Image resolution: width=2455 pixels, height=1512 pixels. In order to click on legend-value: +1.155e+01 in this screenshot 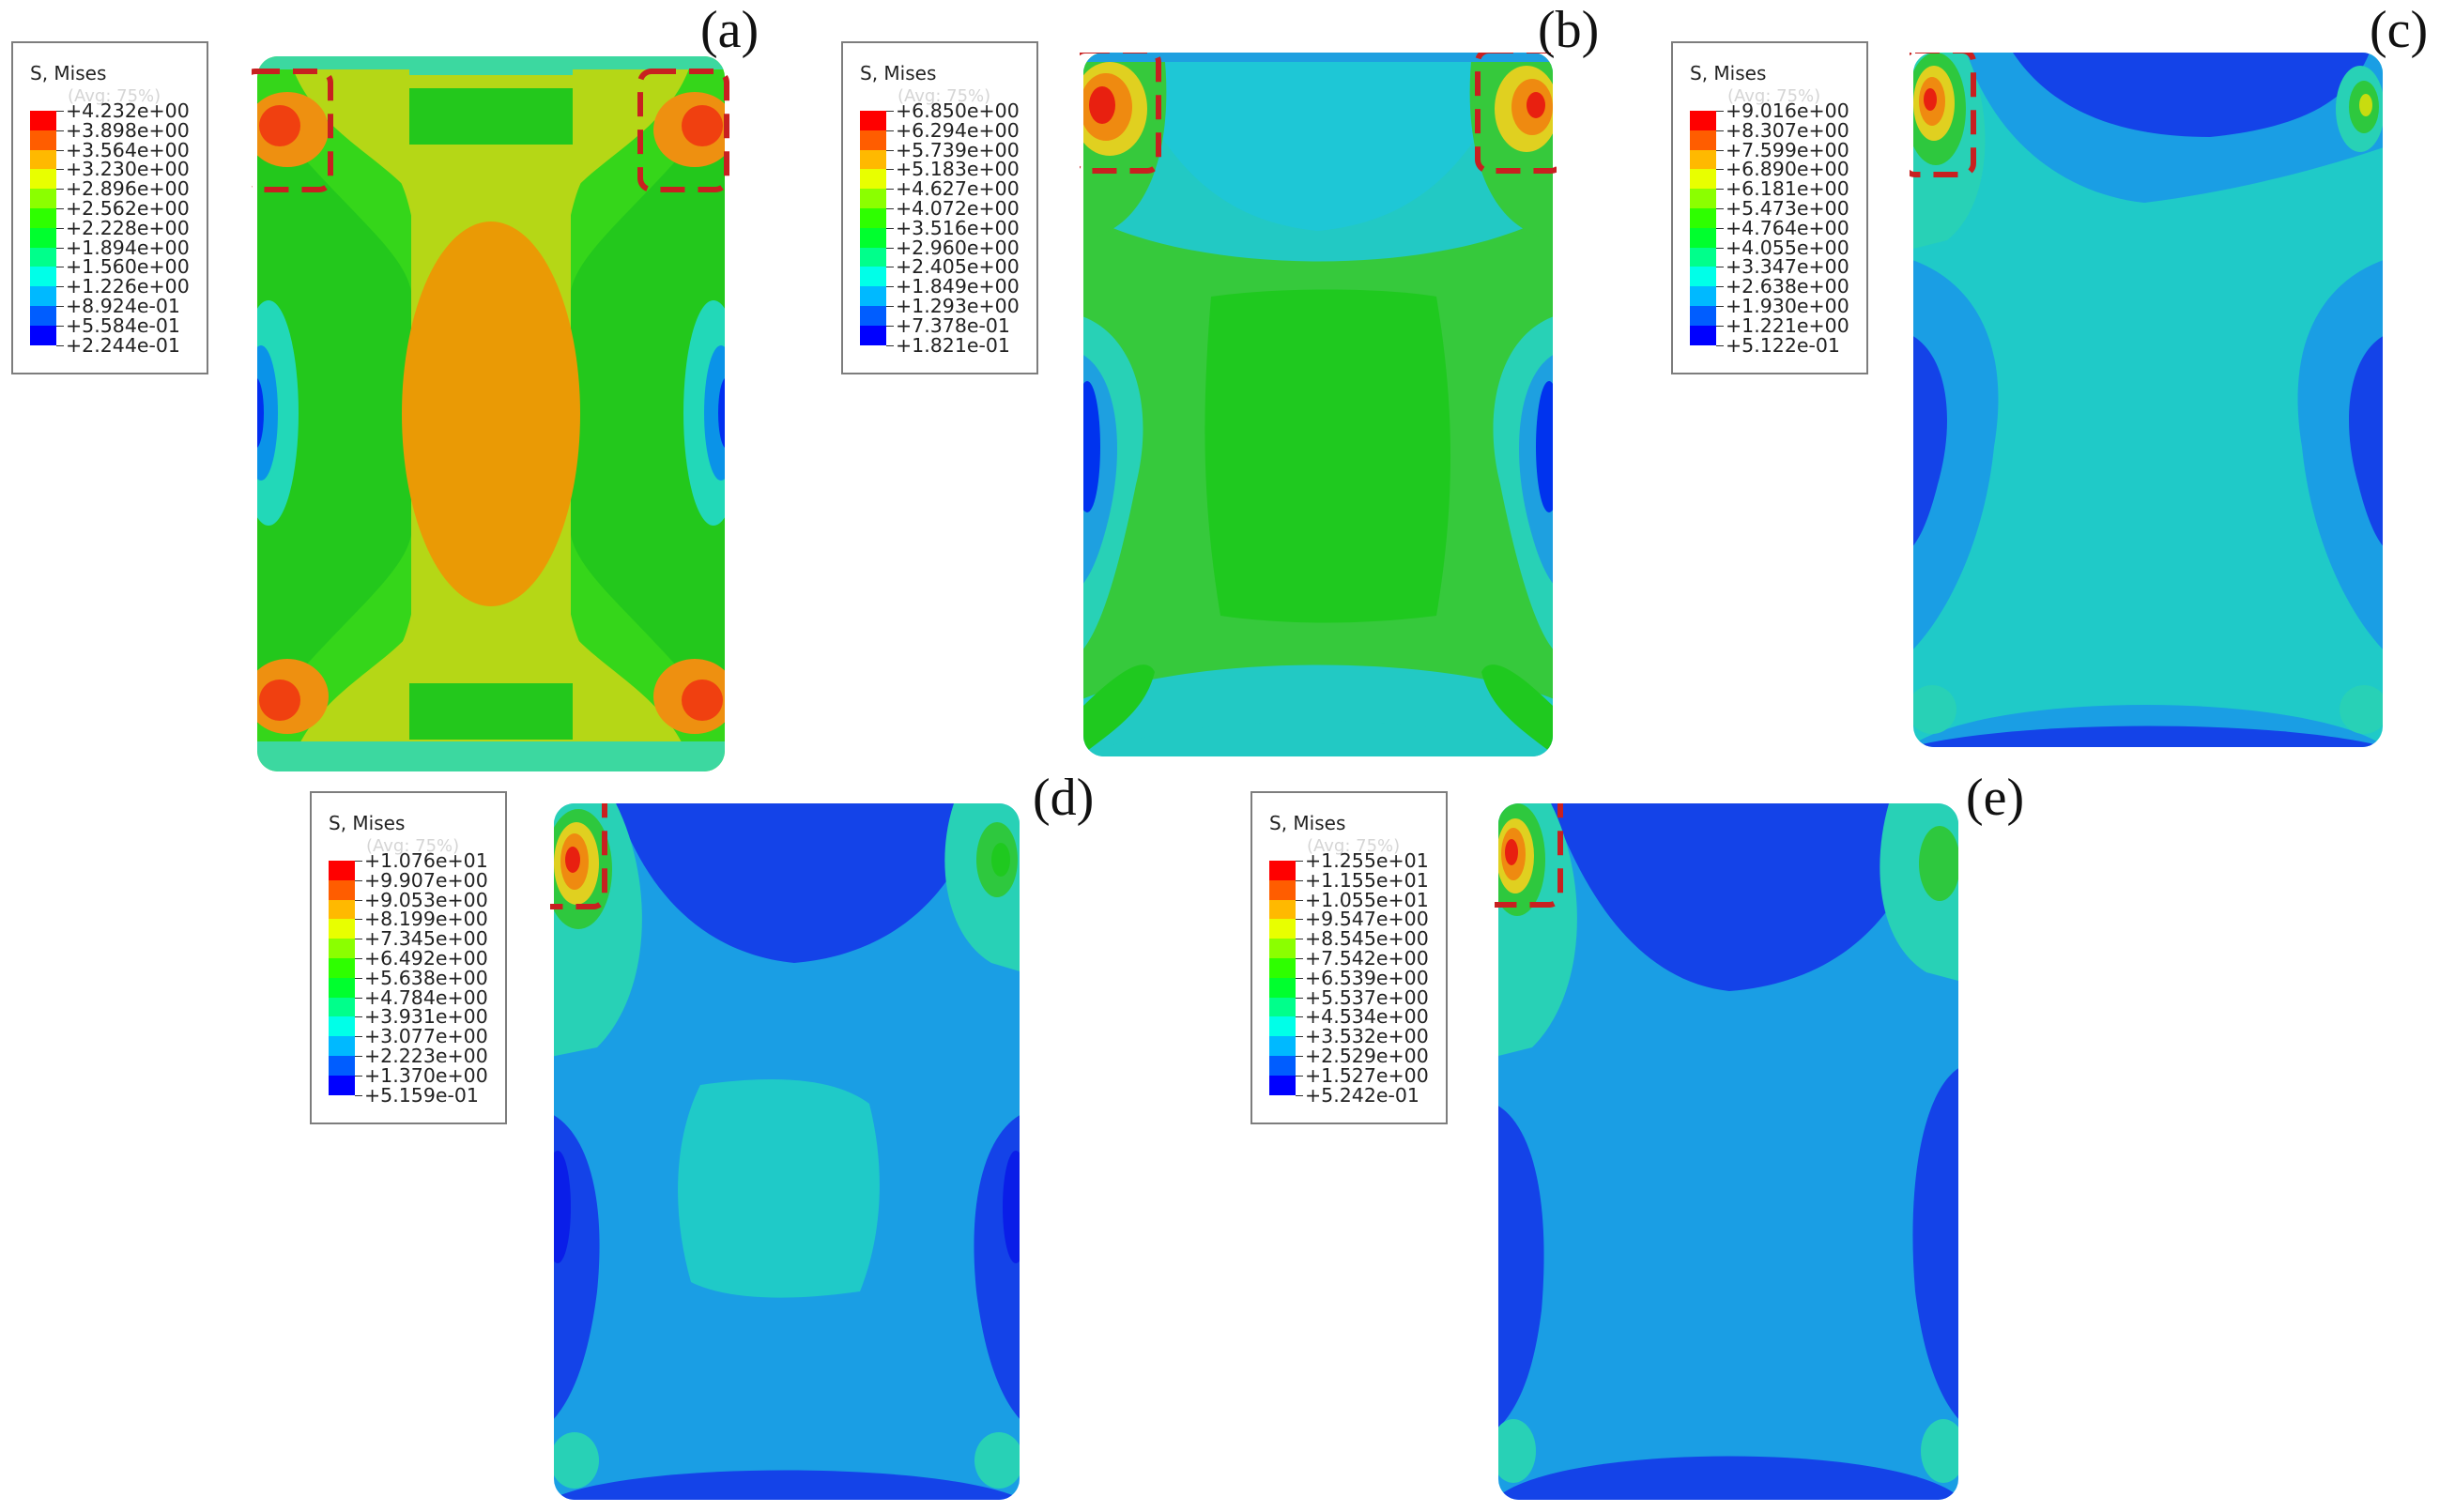, I will do `click(1367, 880)`.